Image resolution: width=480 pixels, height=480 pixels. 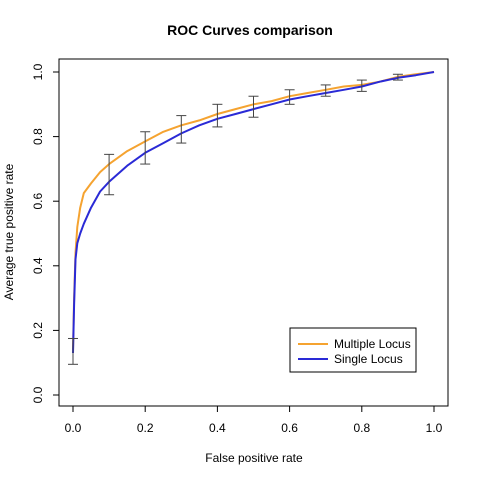 I want to click on x-tick-label: 0.8, so click(x=361, y=428).